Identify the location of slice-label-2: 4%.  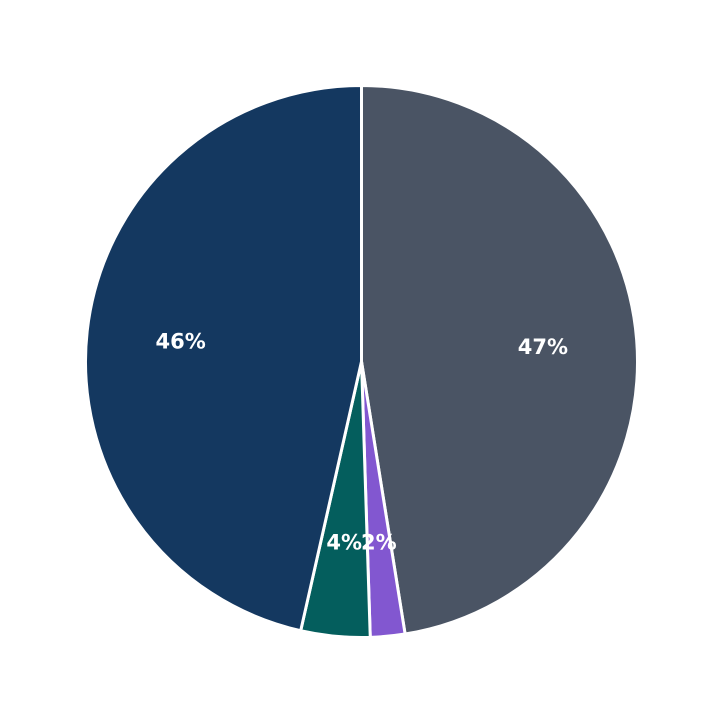
(344, 543).